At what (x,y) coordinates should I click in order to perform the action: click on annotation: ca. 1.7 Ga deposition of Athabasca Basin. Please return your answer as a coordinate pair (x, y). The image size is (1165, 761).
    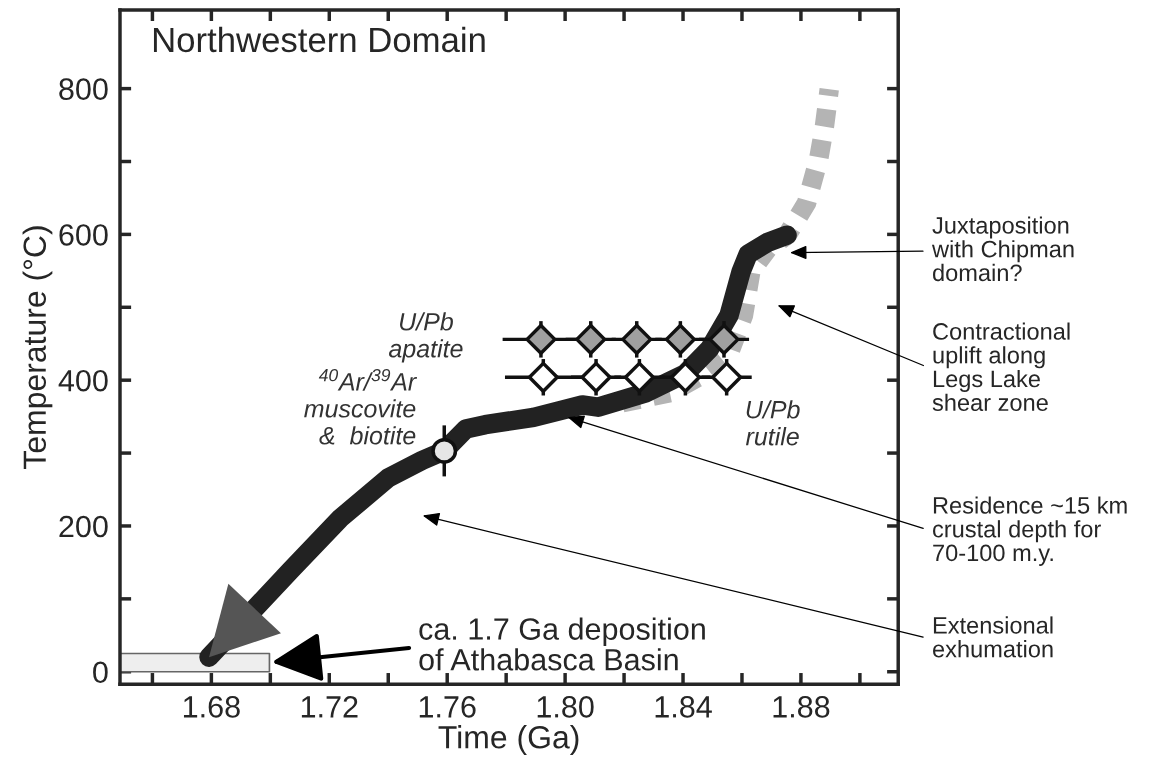
    Looking at the image, I should click on (562, 644).